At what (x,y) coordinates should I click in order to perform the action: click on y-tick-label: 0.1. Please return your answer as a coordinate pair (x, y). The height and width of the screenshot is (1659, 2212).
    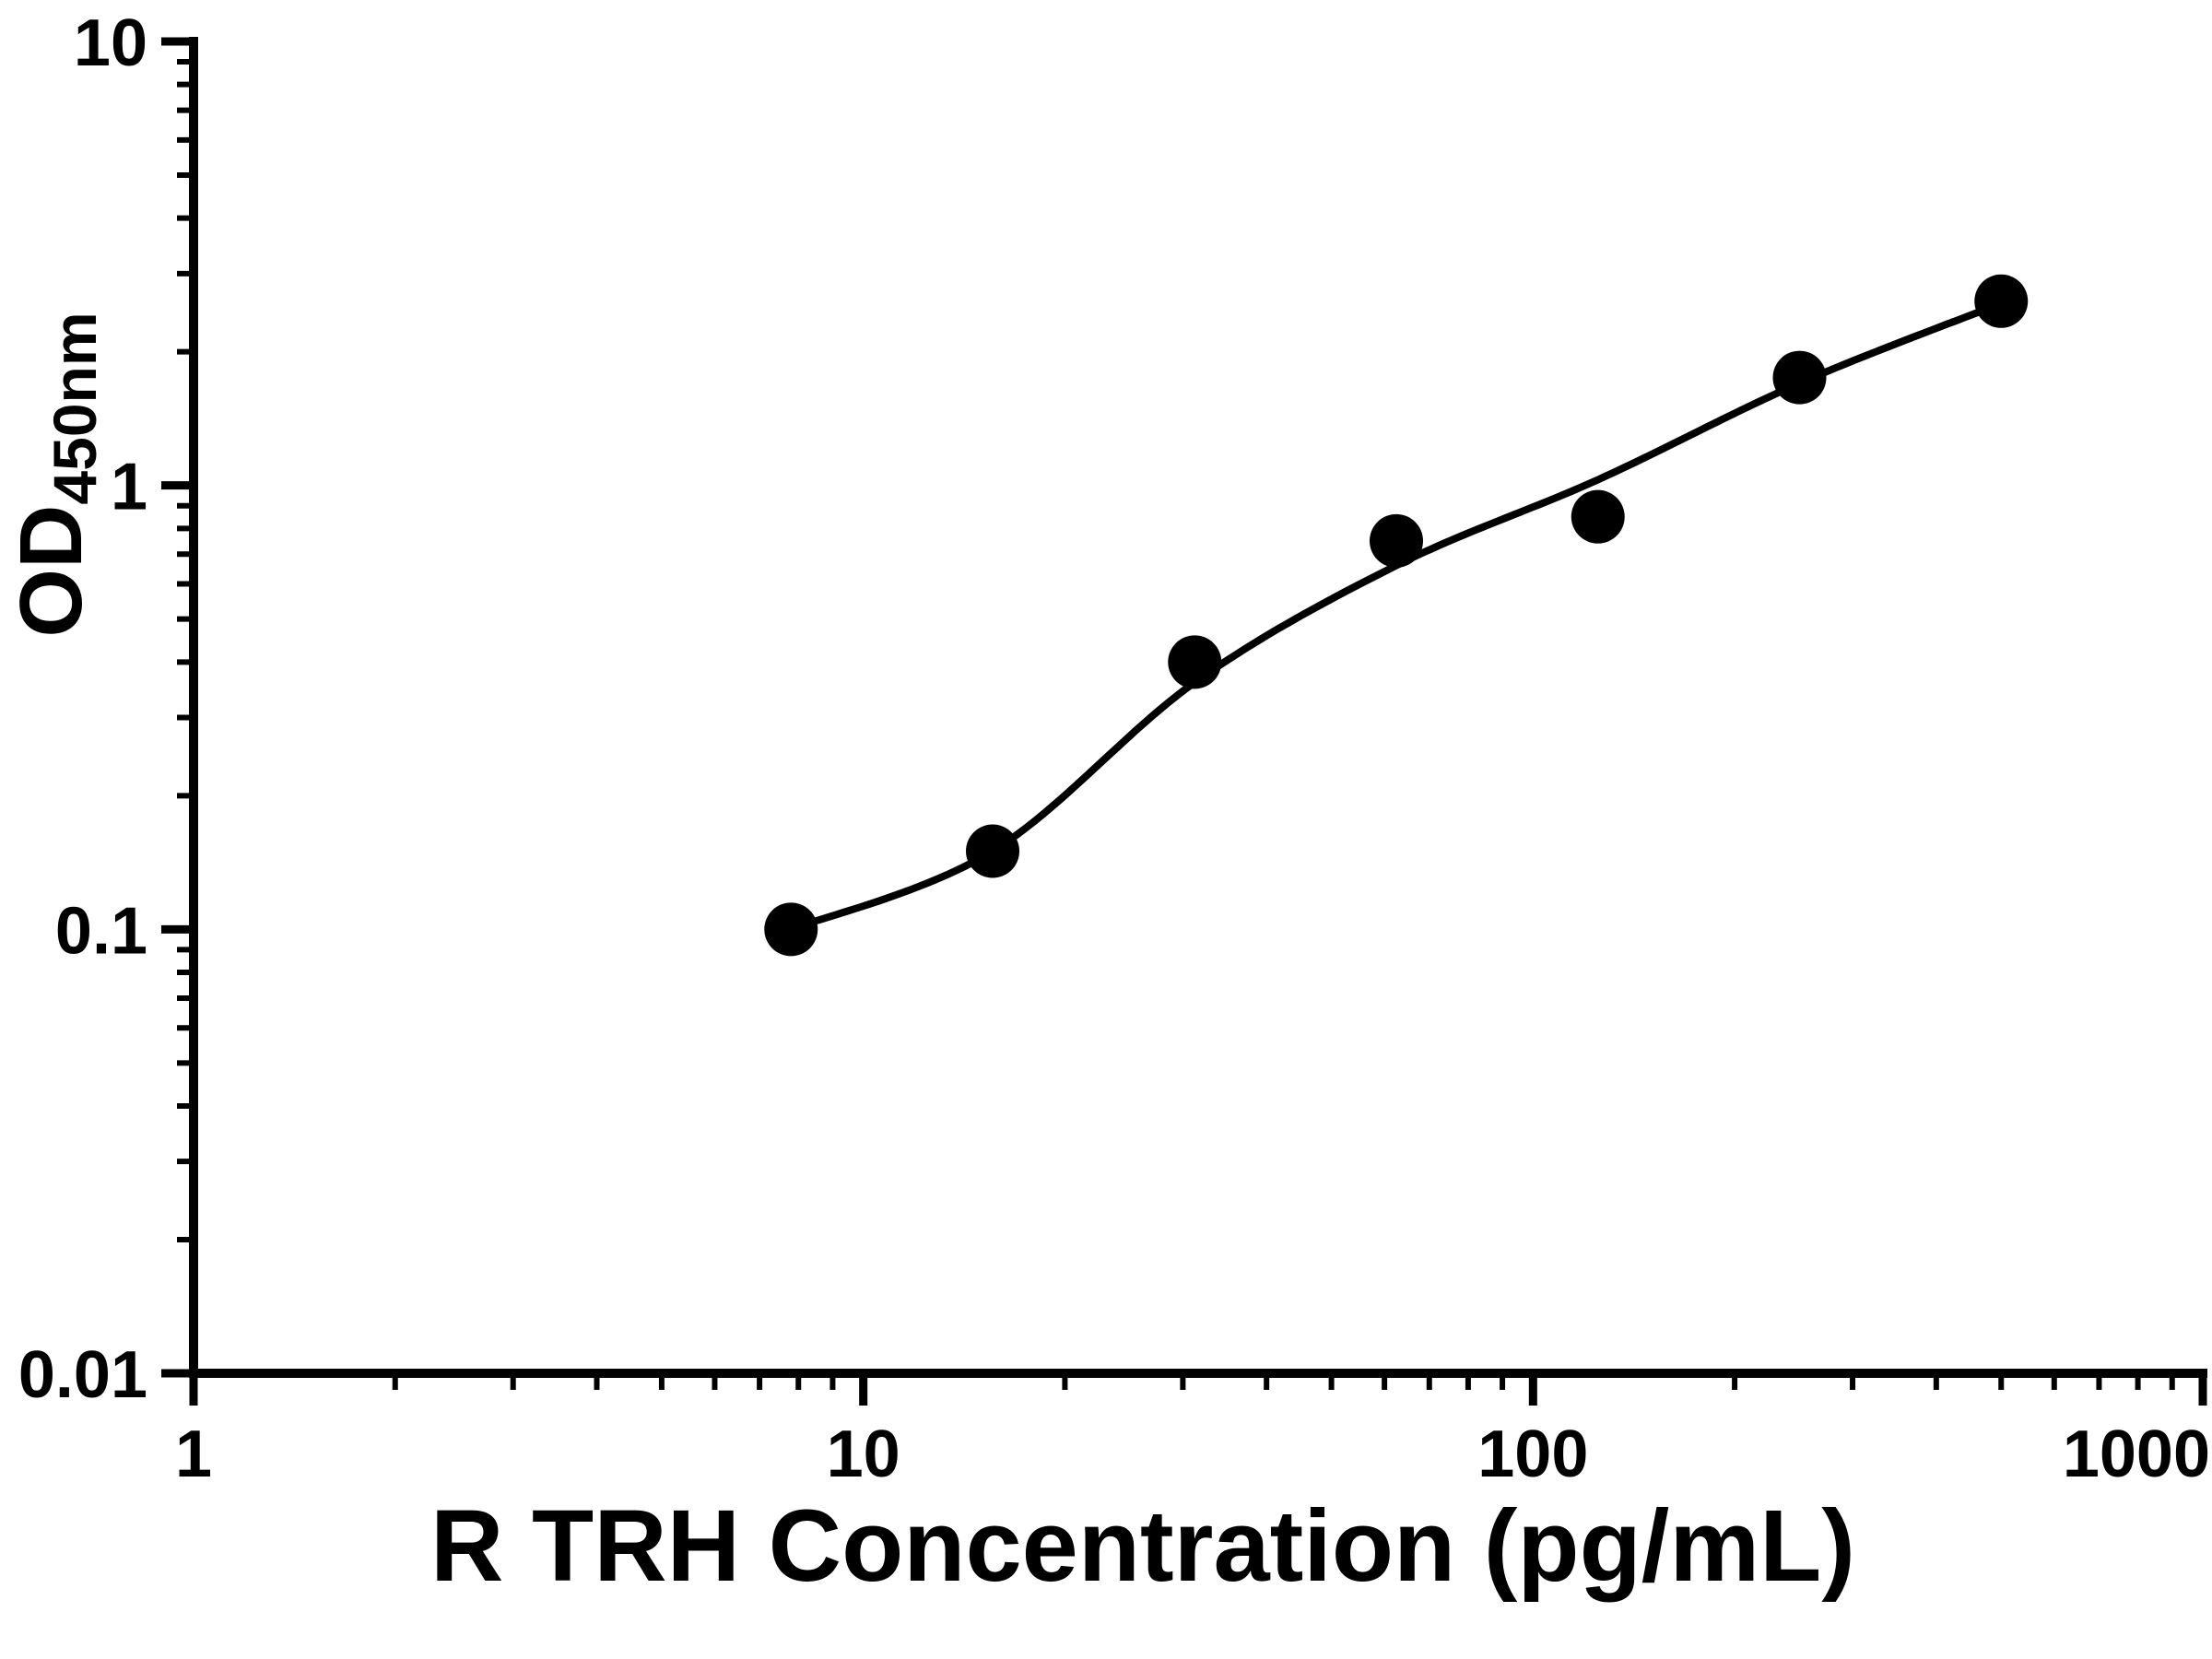
    Looking at the image, I should click on (101, 931).